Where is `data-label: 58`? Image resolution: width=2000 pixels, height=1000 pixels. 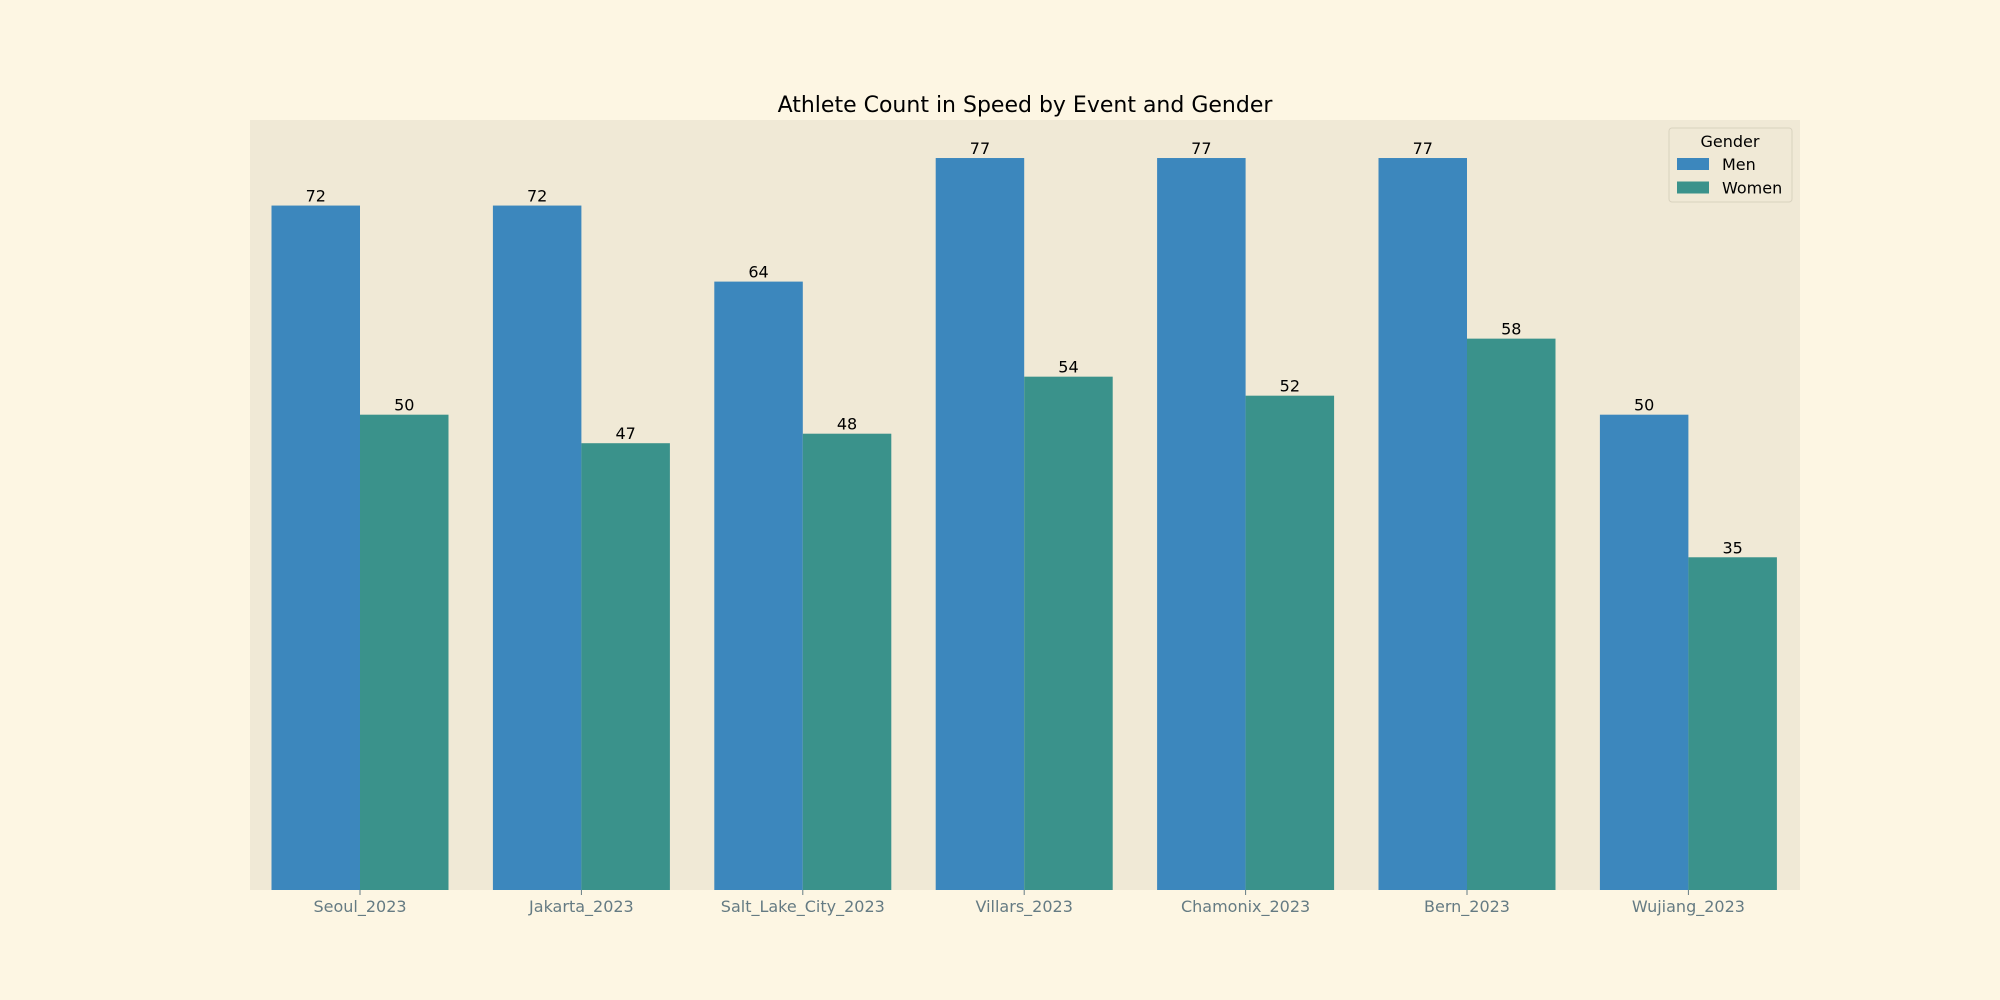 data-label: 58 is located at coordinates (1511, 329).